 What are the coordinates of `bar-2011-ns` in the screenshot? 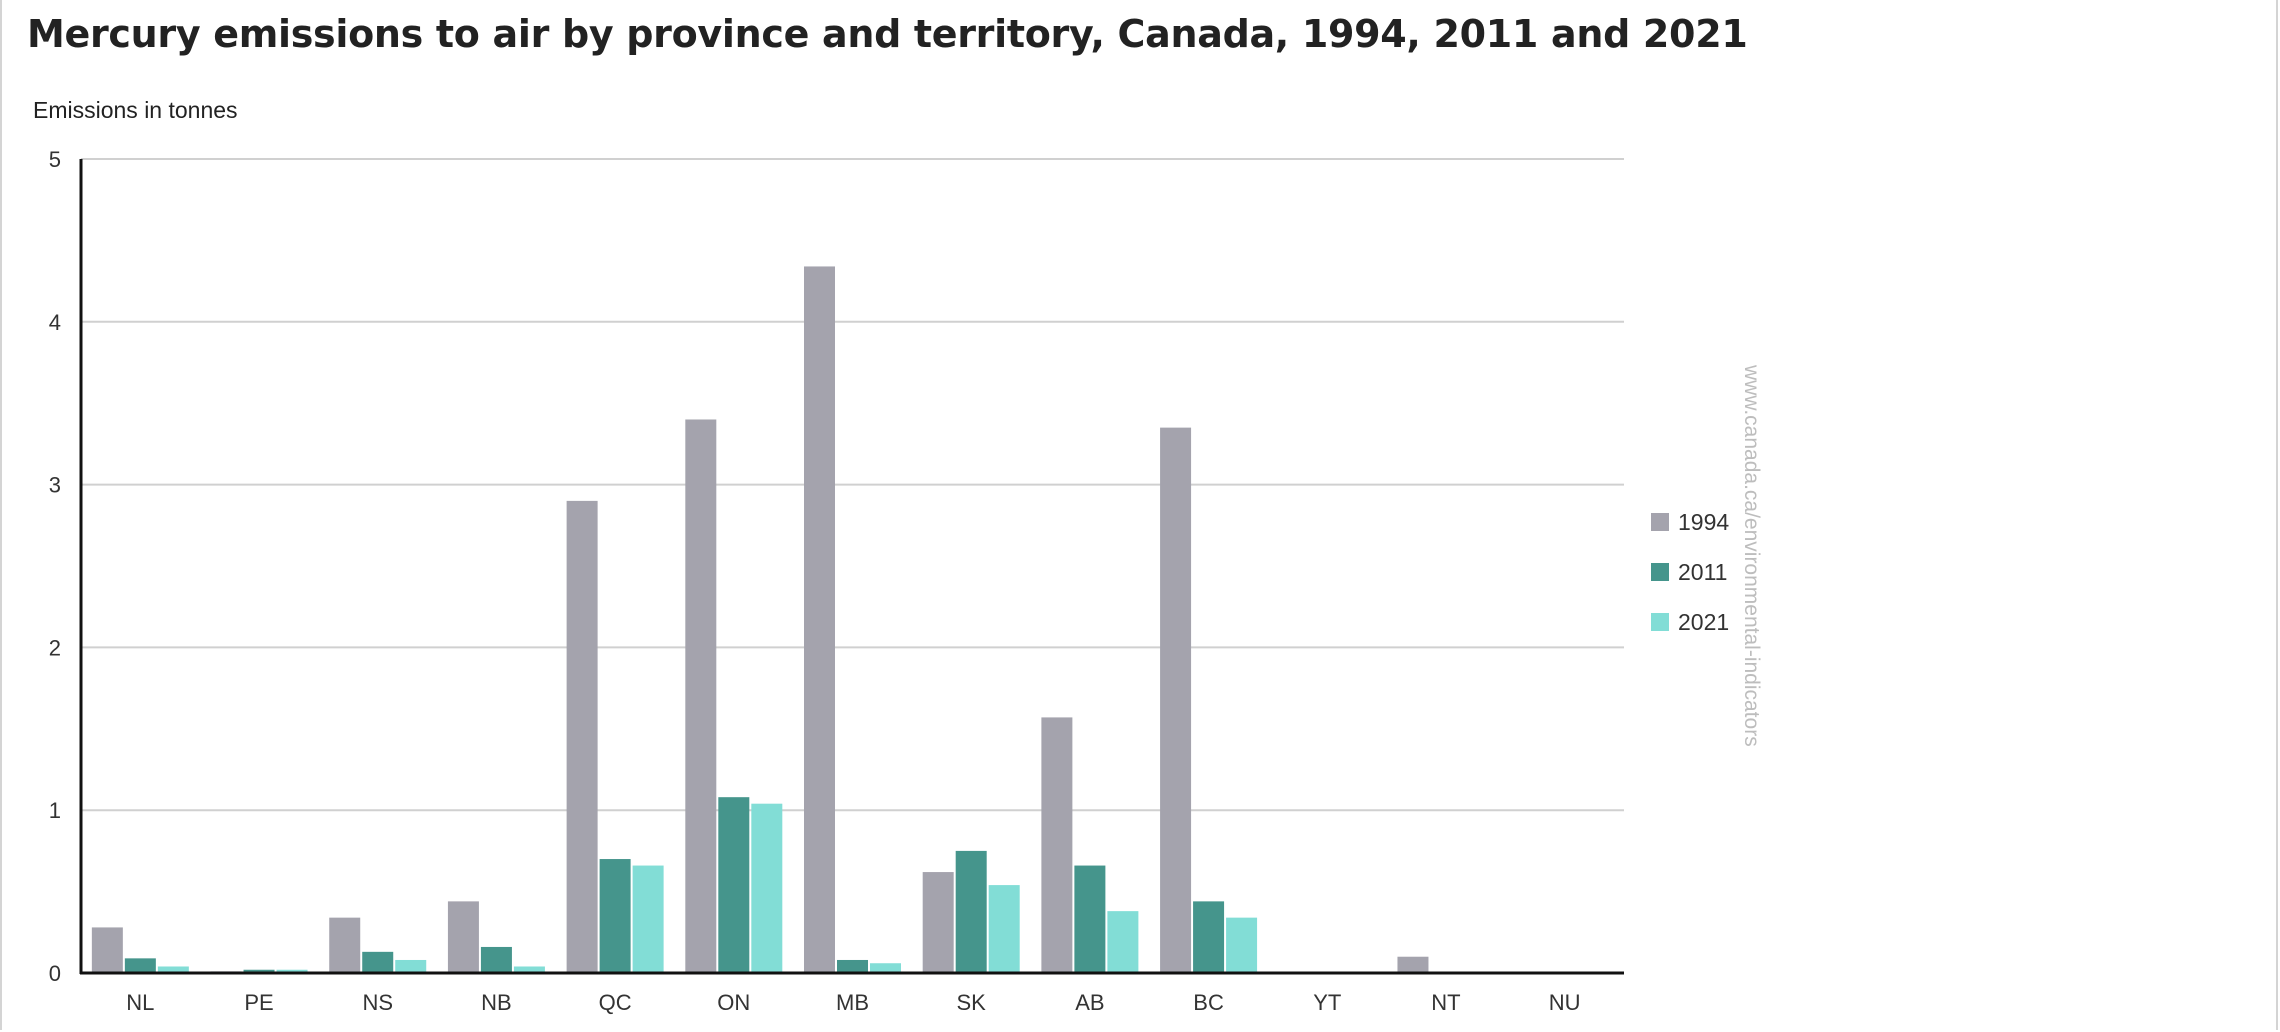 It's located at (378, 962).